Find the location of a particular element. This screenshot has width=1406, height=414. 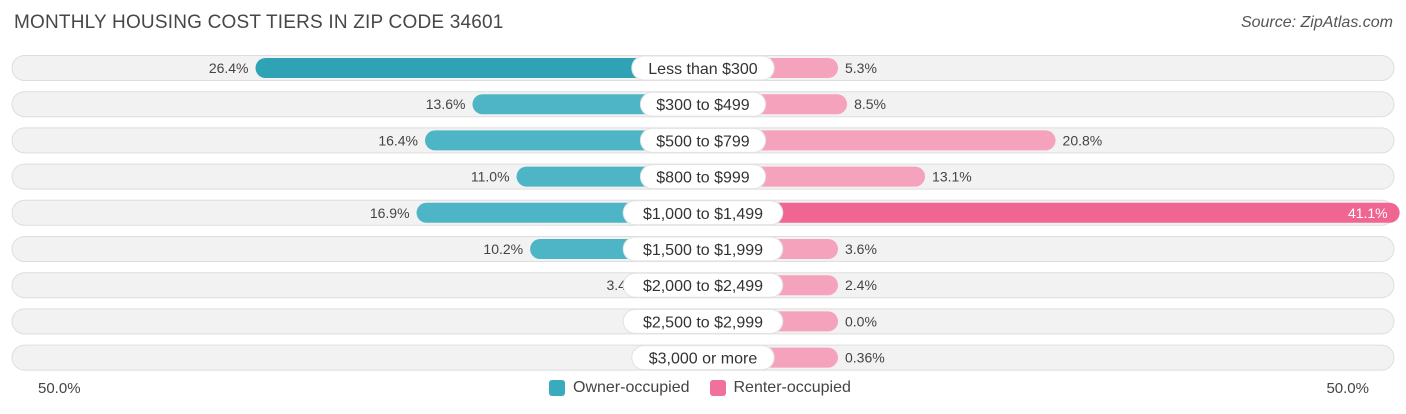

category-label: $500 to $799 is located at coordinates (703, 141).